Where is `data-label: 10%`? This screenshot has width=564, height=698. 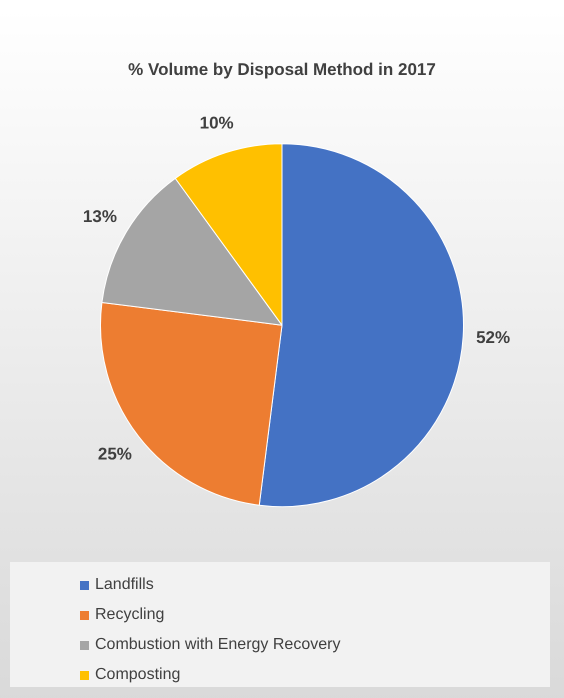
data-label: 10% is located at coordinates (217, 123).